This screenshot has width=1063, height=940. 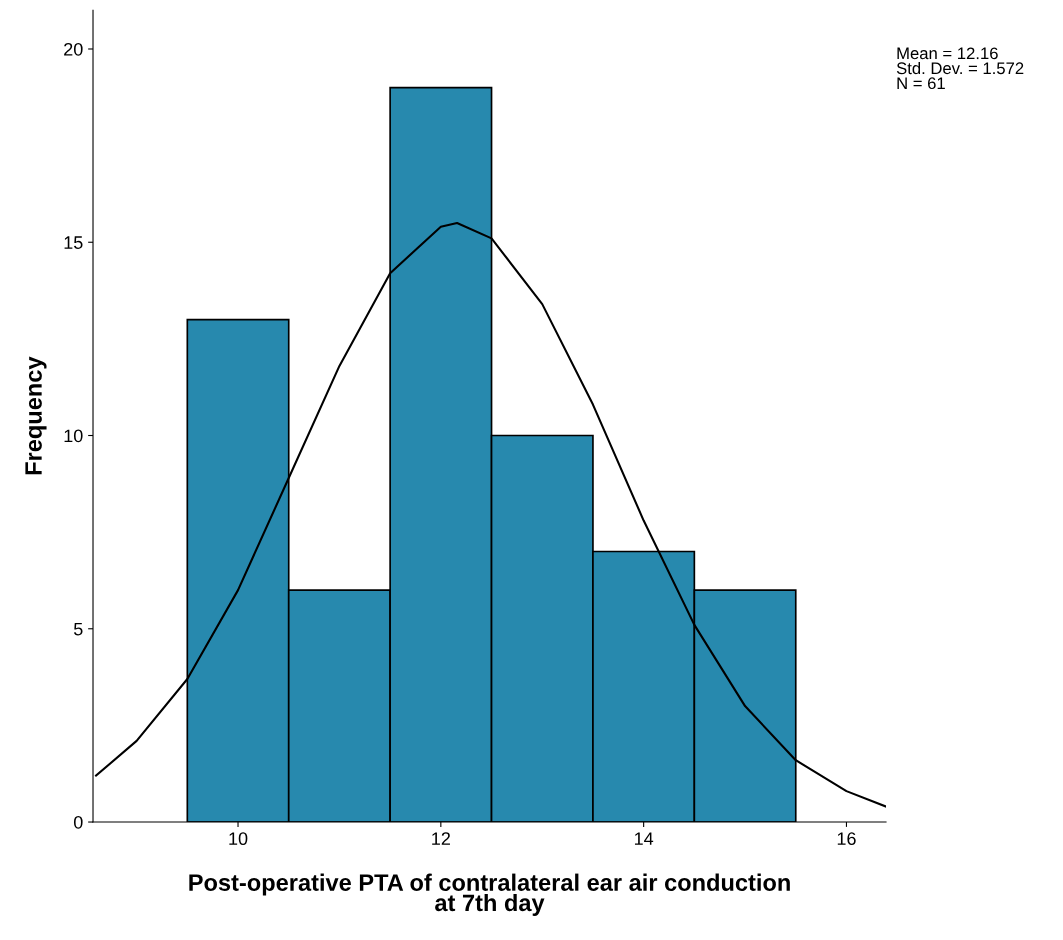 What do you see at coordinates (73, 49) in the screenshot?
I see `y-tick-label: 20` at bounding box center [73, 49].